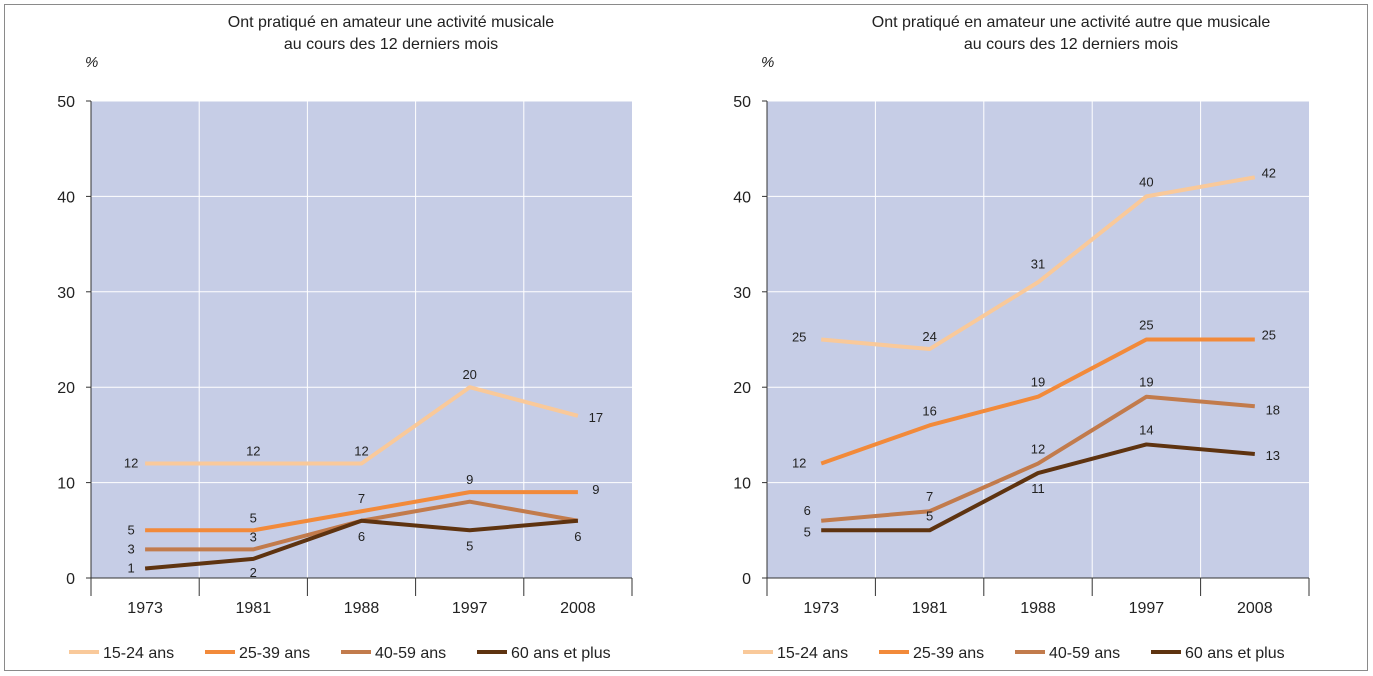 The image size is (1373, 676). What do you see at coordinates (130, 567) in the screenshot?
I see `data-label: 1` at bounding box center [130, 567].